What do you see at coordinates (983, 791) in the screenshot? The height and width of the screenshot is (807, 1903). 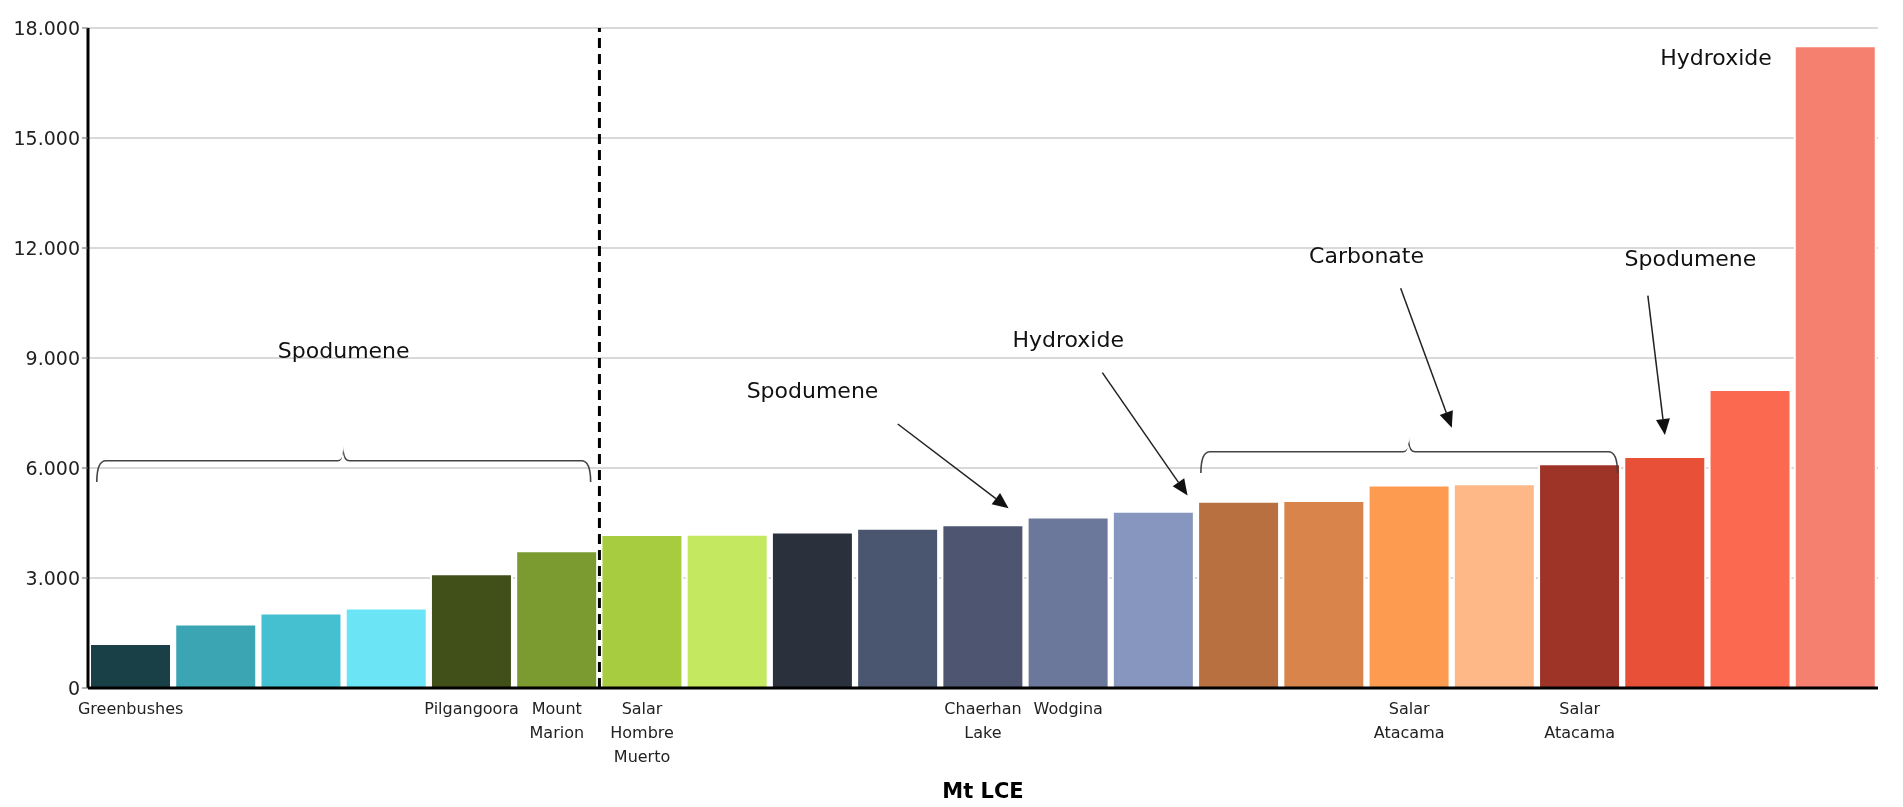 I see `x-axis-title: Mt LCE` at bounding box center [983, 791].